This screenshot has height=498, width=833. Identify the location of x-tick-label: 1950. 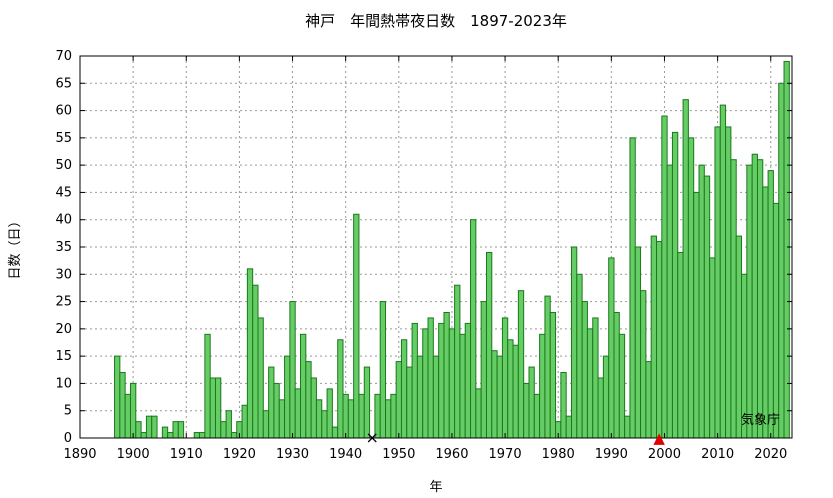
(398, 454).